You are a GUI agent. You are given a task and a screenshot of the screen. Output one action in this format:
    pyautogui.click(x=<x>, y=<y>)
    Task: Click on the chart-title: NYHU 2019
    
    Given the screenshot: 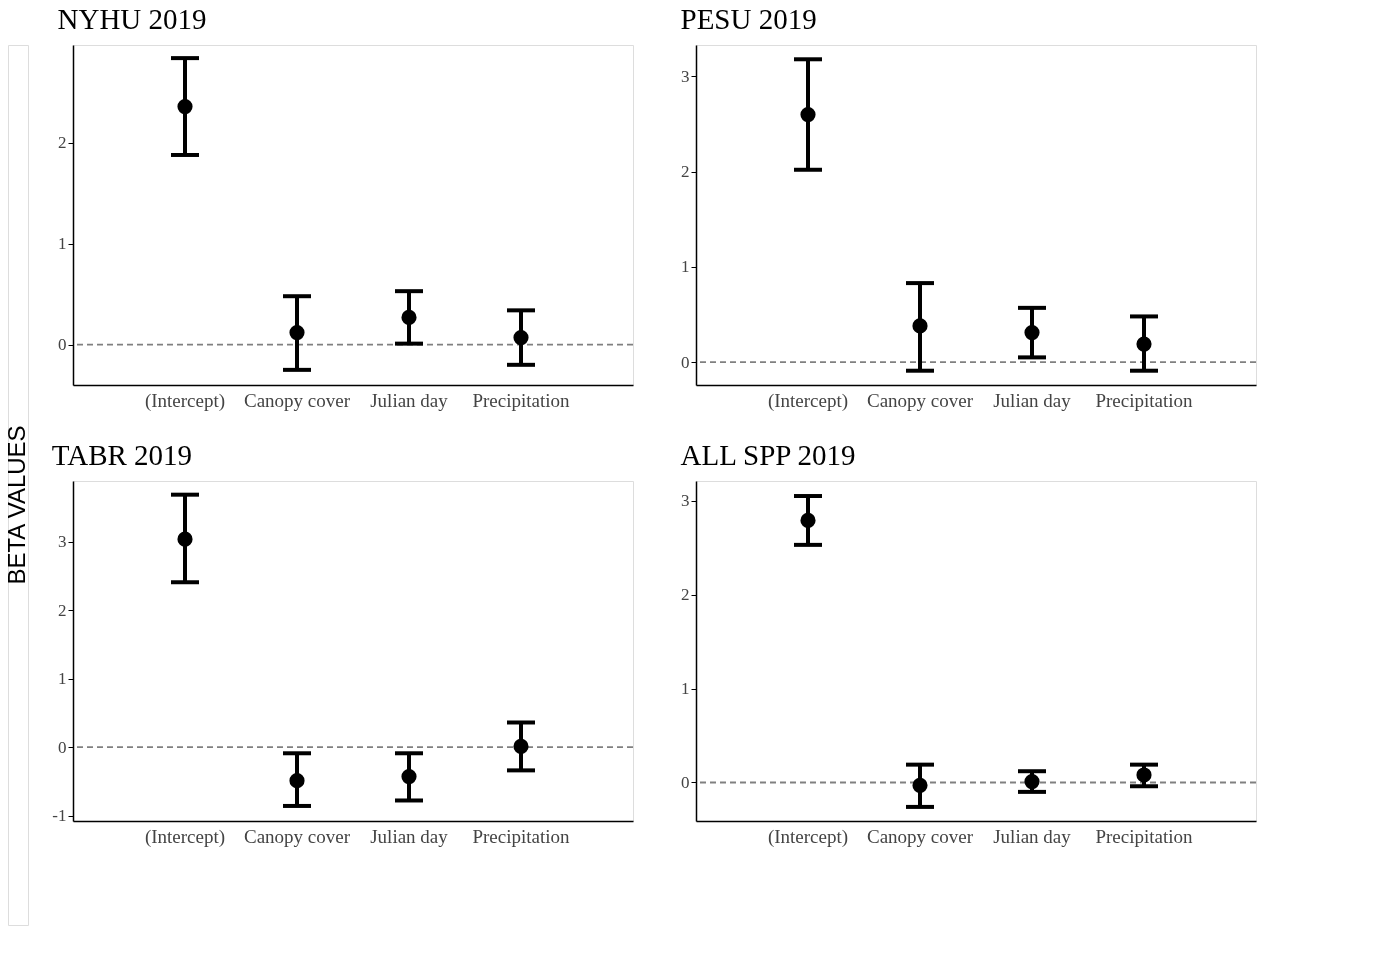 What is the action you would take?
    pyautogui.click(x=132, y=19)
    